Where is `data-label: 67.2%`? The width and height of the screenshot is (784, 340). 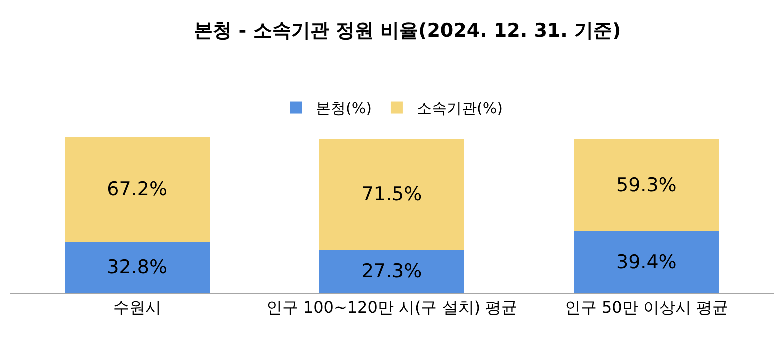
data-label: 67.2% is located at coordinates (137, 189).